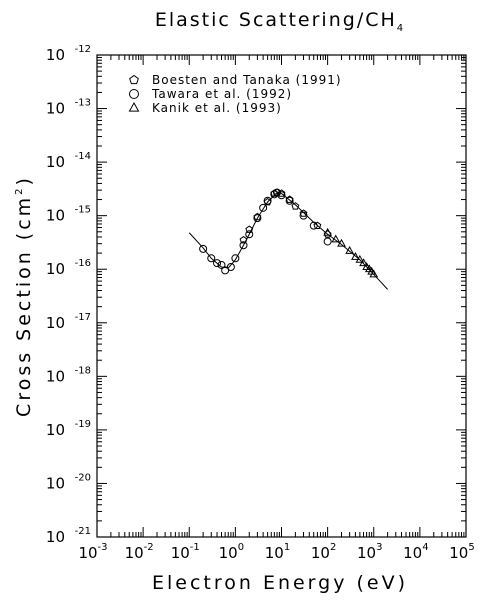 This screenshot has width=489, height=602. I want to click on x-tick-label-group: 10¹, so click(277, 552).